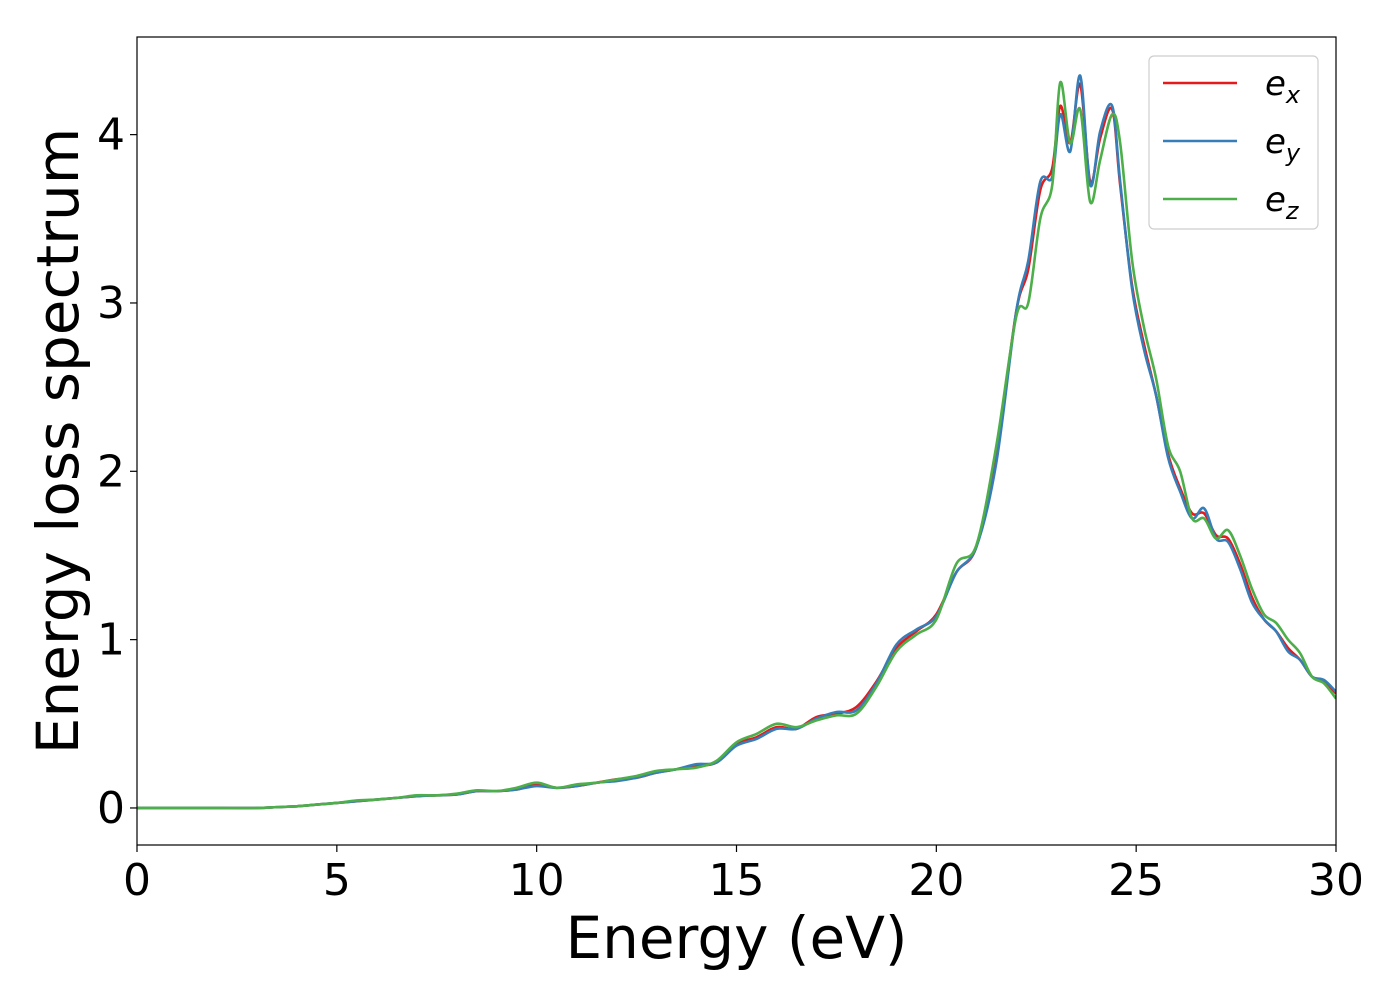 Image resolution: width=1400 pixels, height=1004 pixels. I want to click on x-tick-label: 20, so click(936, 880).